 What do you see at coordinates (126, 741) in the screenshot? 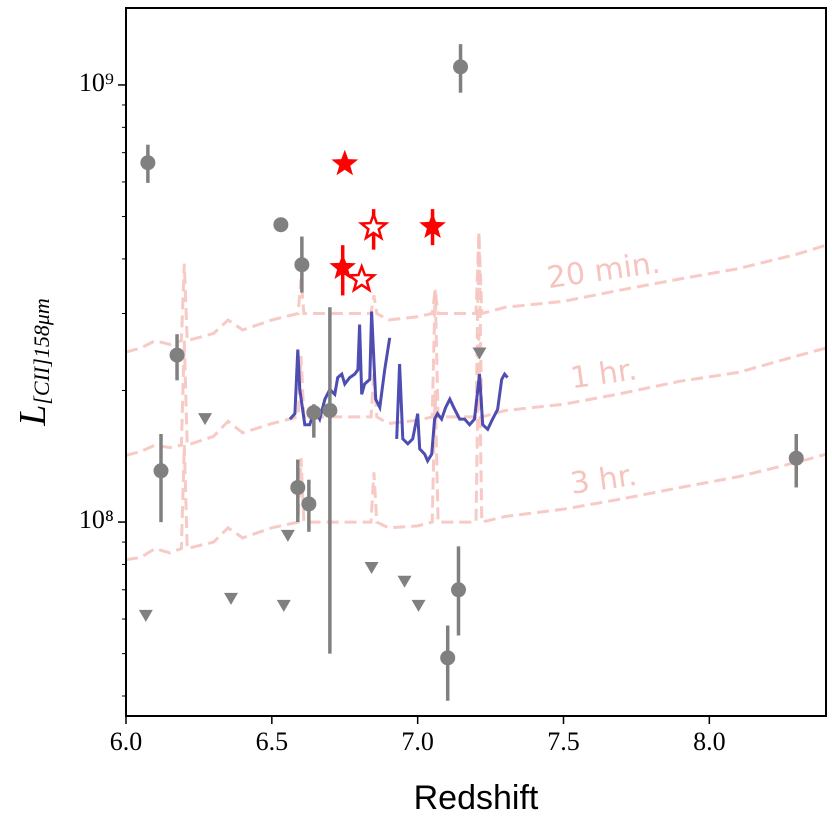
I see `x-tick-label: 6.0` at bounding box center [126, 741].